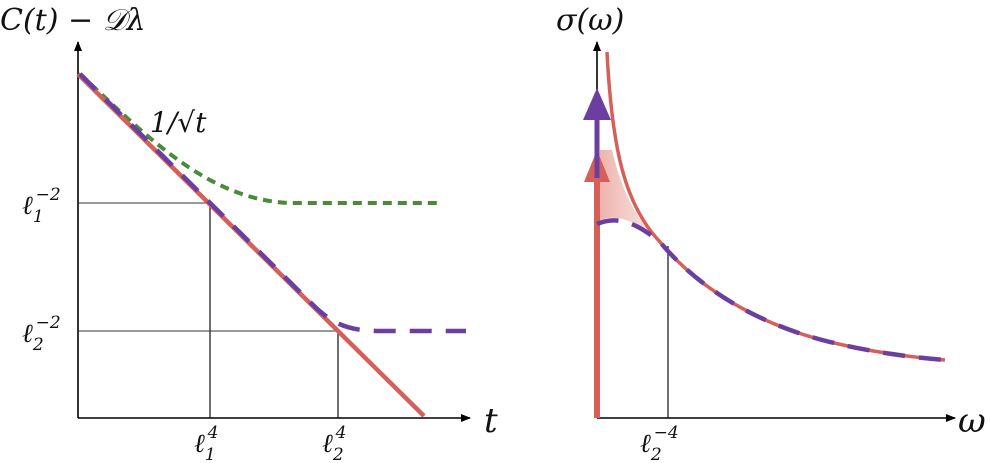  What do you see at coordinates (491, 421) in the screenshot?
I see `left-x-axis-label: t` at bounding box center [491, 421].